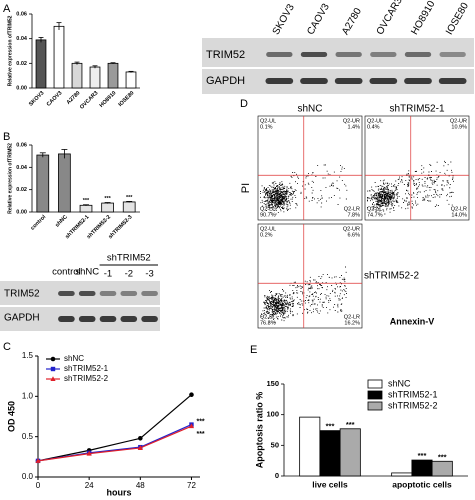  What do you see at coordinates (225, 55) in the screenshot?
I see `row-label: TRIM52` at bounding box center [225, 55].